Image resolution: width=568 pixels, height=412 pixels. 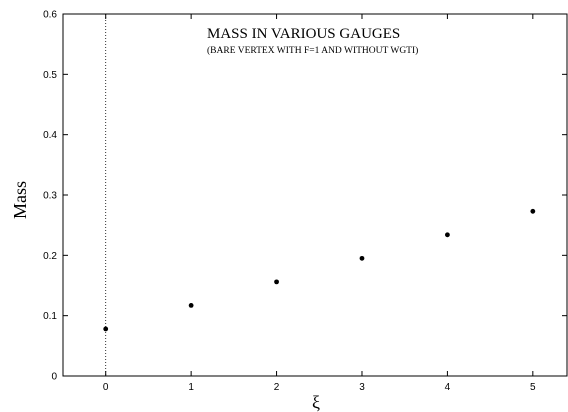 What do you see at coordinates (312, 50) in the screenshot?
I see `chart-subtitle: (BARE VERTEX WITH F=1 AND WITHOUT WGTI)` at bounding box center [312, 50].